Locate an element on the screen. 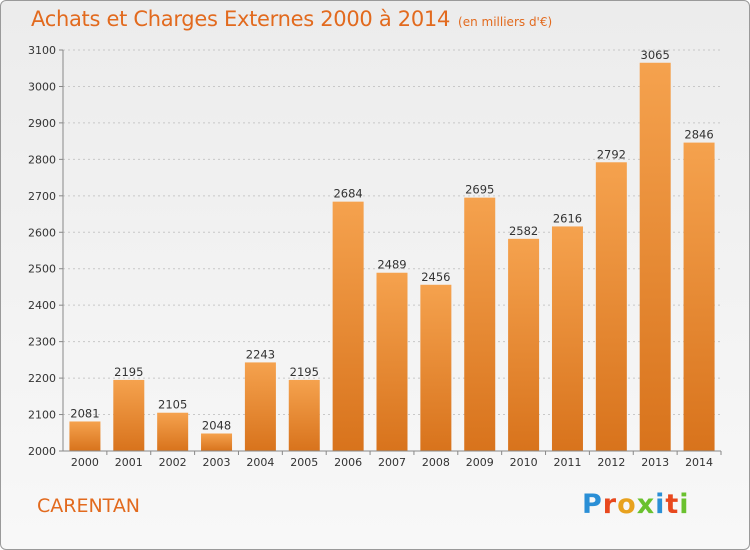 Image resolution: width=750 pixels, height=550 pixels. x-tick-label: 2010 is located at coordinates (524, 462).